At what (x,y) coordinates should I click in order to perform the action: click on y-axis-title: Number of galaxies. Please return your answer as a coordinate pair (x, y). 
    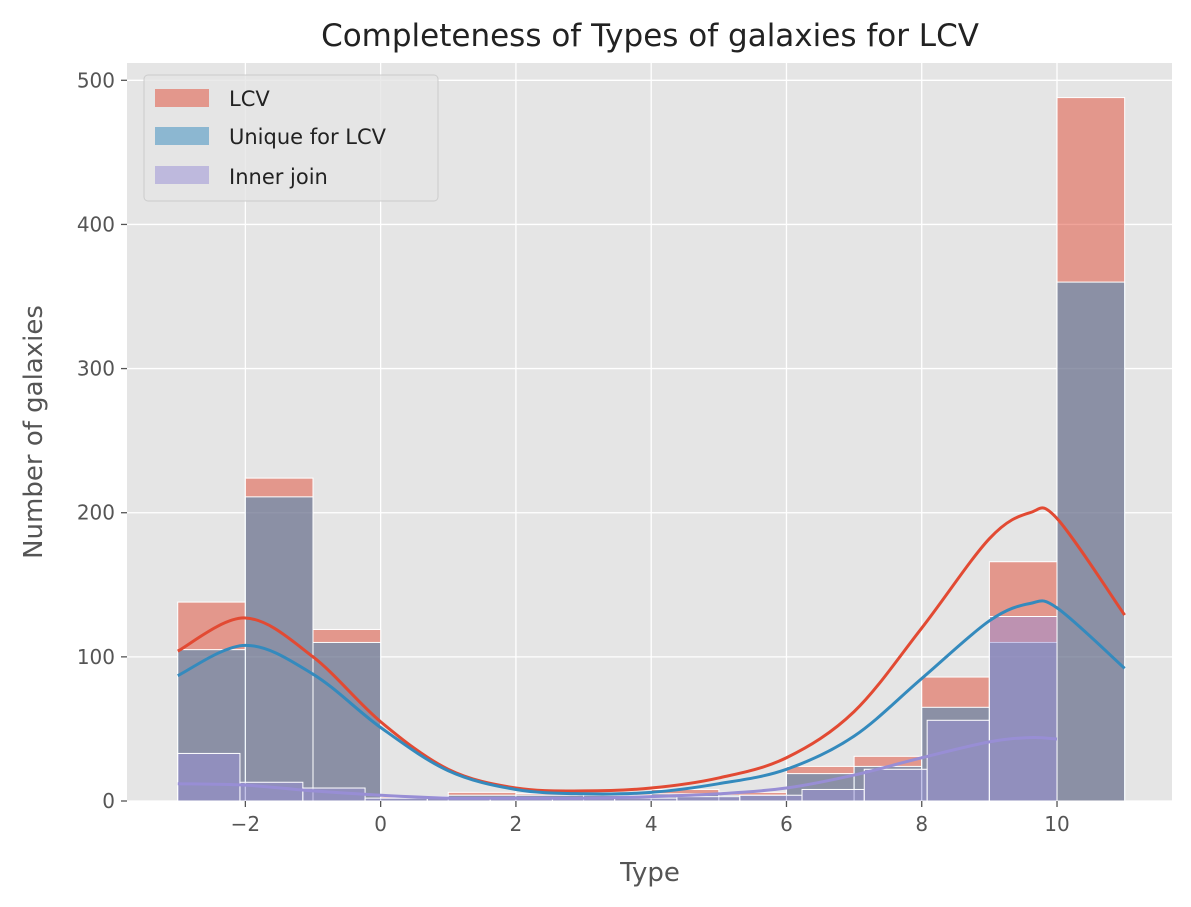
    Looking at the image, I should click on (34, 432).